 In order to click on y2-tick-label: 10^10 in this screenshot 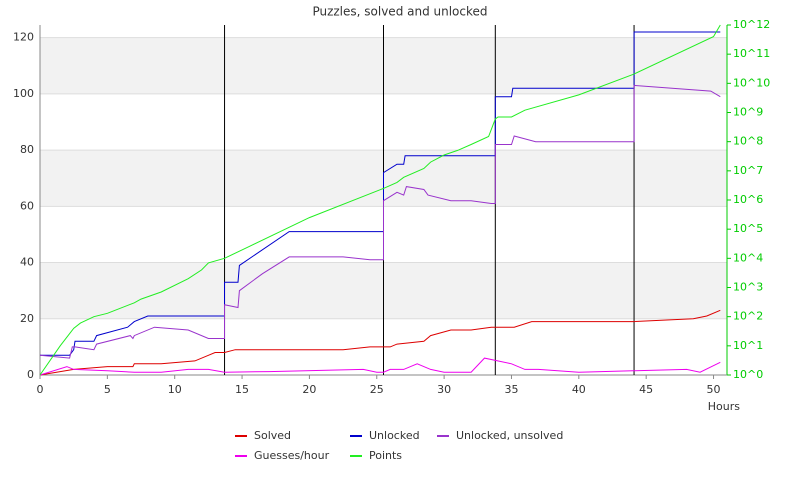, I will do `click(751, 82)`.